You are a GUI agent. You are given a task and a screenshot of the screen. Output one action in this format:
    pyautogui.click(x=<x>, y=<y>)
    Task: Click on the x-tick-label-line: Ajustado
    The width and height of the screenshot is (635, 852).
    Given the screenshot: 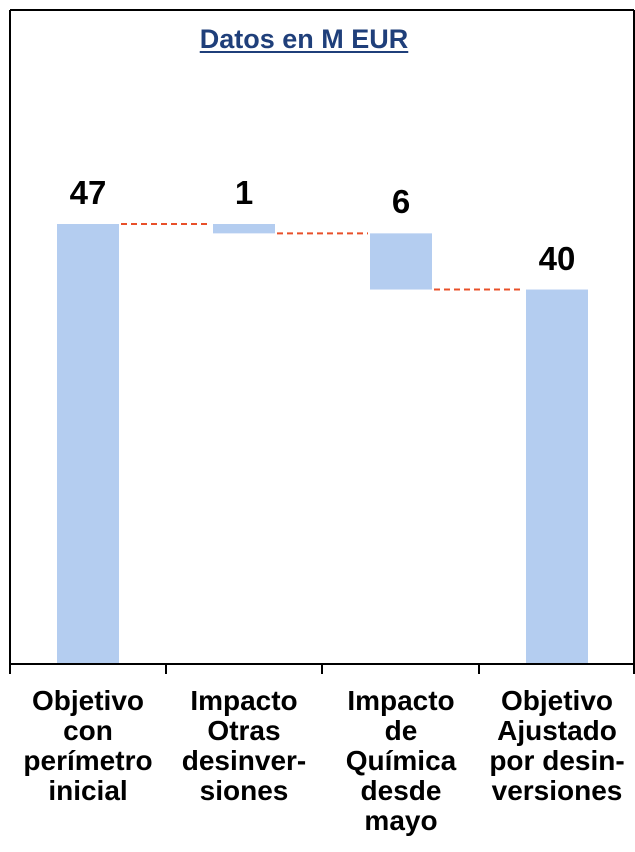 What is the action you would take?
    pyautogui.click(x=557, y=730)
    